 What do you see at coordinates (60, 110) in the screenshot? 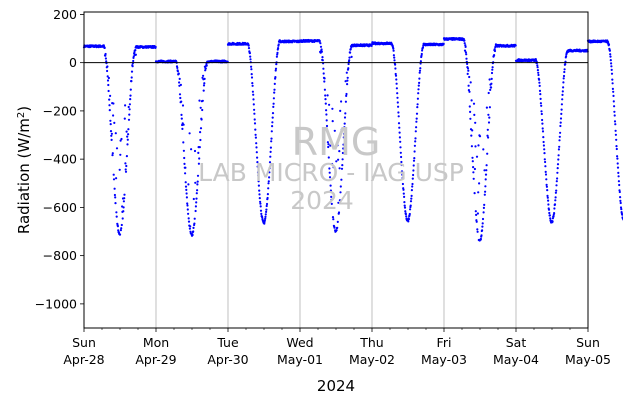
I see `y-tick-label: −200` at bounding box center [60, 110].